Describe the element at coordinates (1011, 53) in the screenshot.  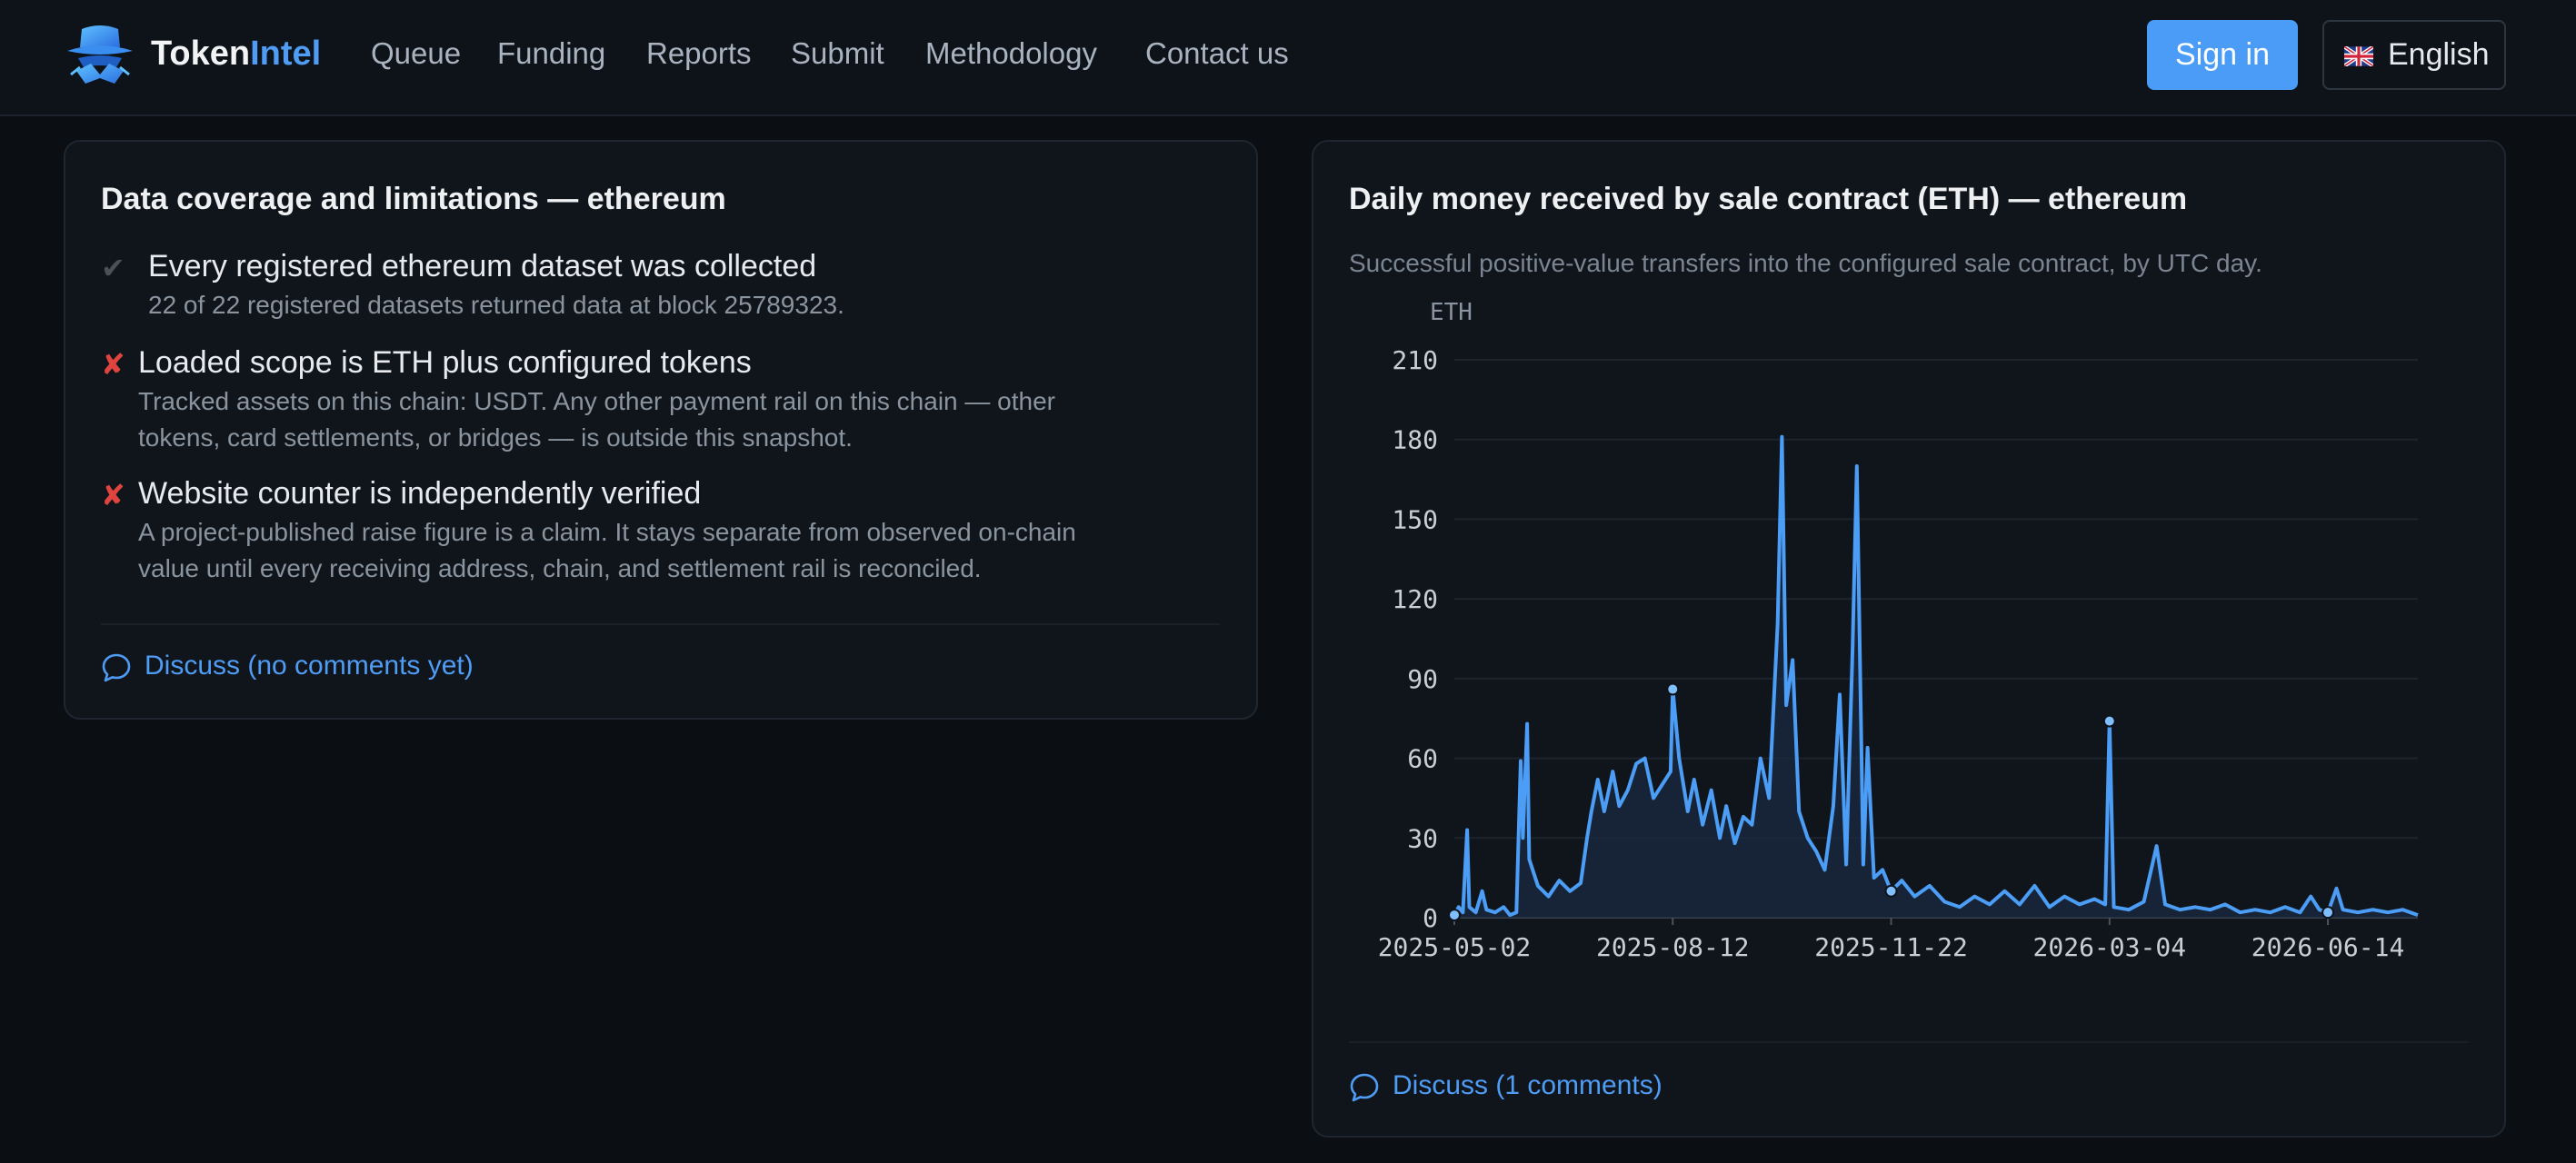
I see `nav-link-methodology: Methodology` at that location.